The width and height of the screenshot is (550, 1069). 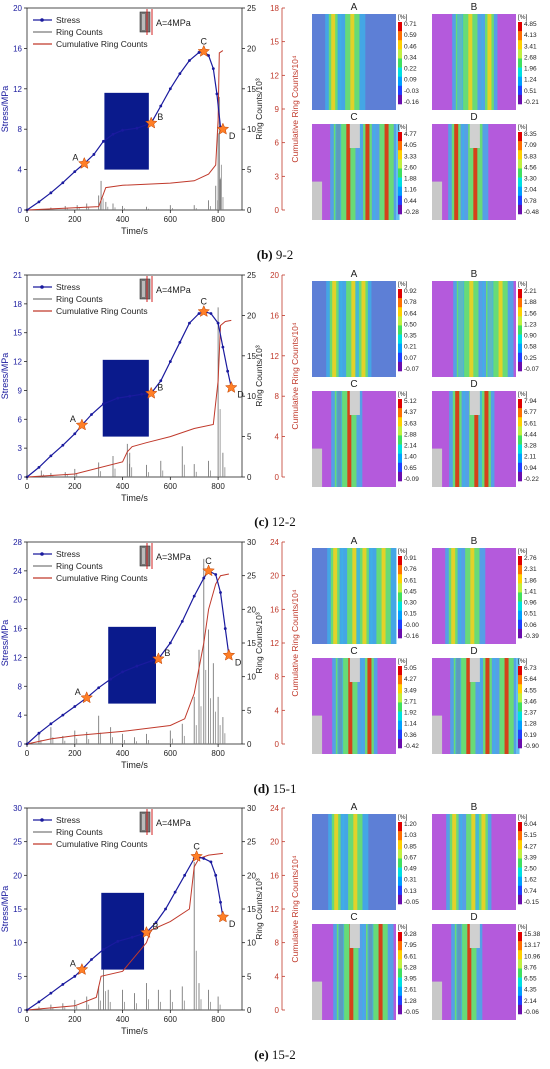 I want to click on y-tick-label-right2: 4, so click(x=277, y=710).